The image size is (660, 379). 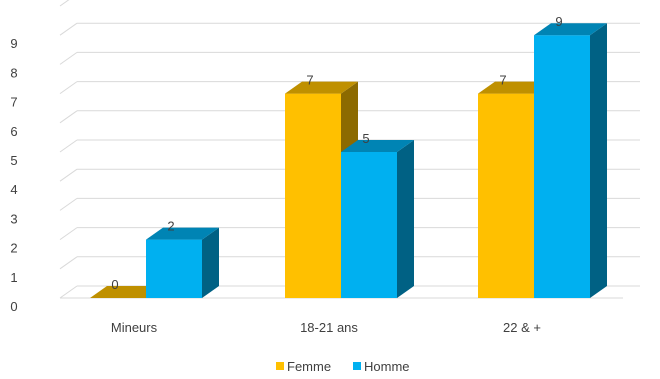 I want to click on legend-label: Homme, so click(x=387, y=366).